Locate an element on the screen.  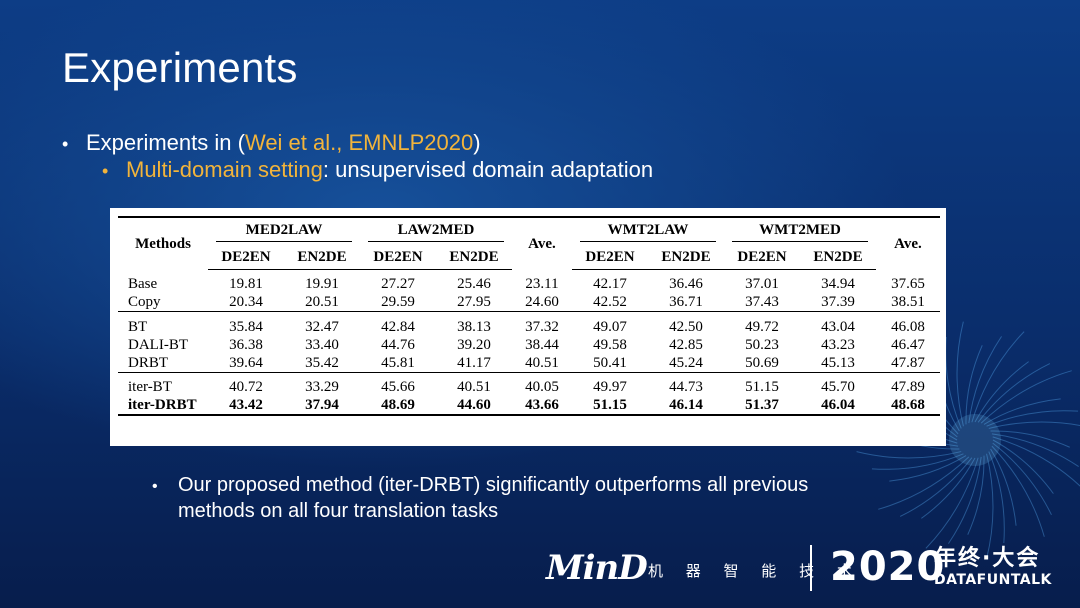
citation-highlight: Wei et al., EMNLP2020 is located at coordinates (359, 142).